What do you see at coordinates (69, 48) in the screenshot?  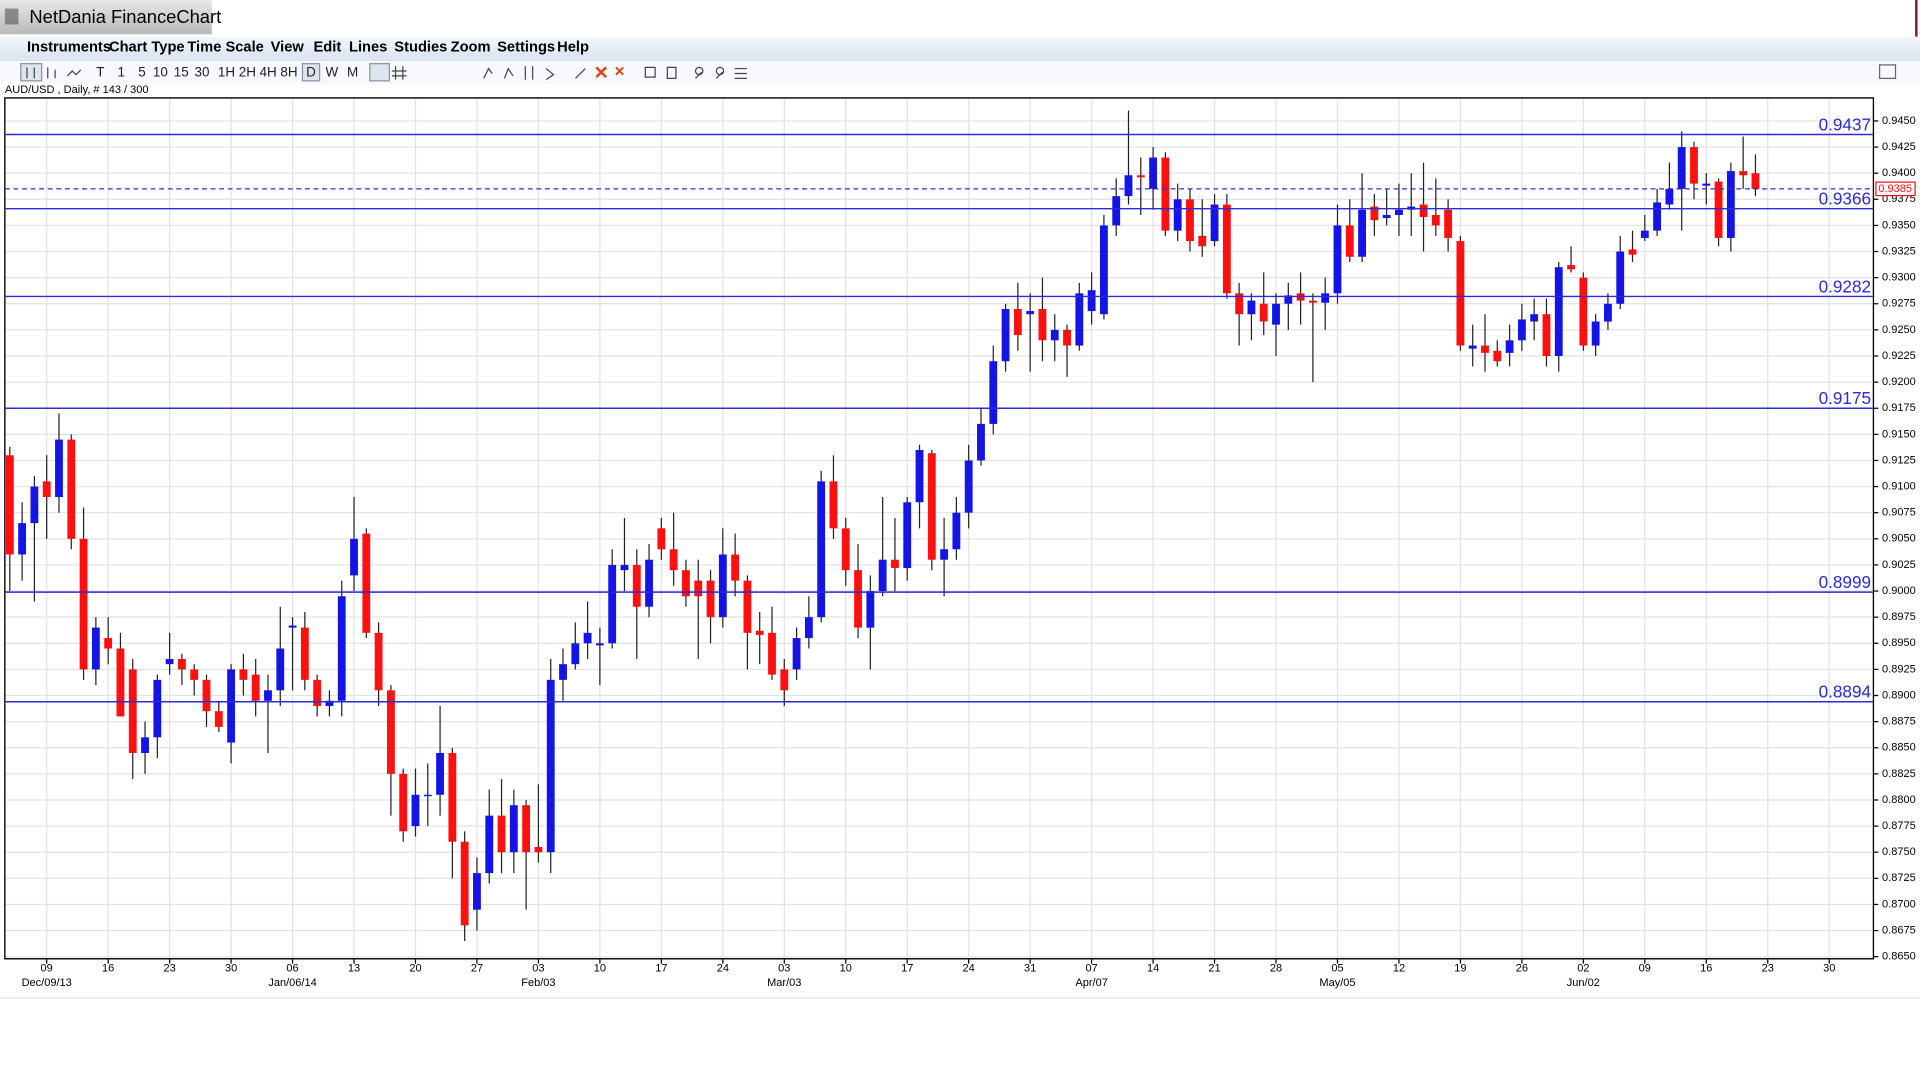 I see `menu-item: Instruments` at bounding box center [69, 48].